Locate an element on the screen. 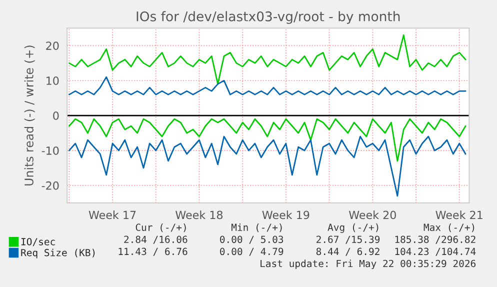 This screenshot has width=497, height=287. text: Max (-/+) is located at coordinates (449, 227).